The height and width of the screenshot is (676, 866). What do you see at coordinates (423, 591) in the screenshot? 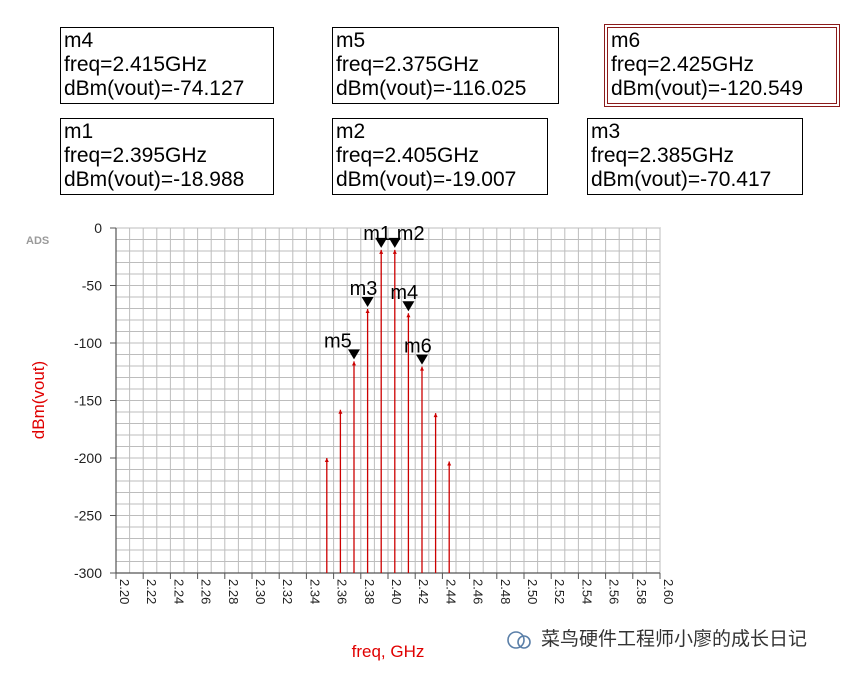
I see `x-tick-label: 2.42` at bounding box center [423, 591].